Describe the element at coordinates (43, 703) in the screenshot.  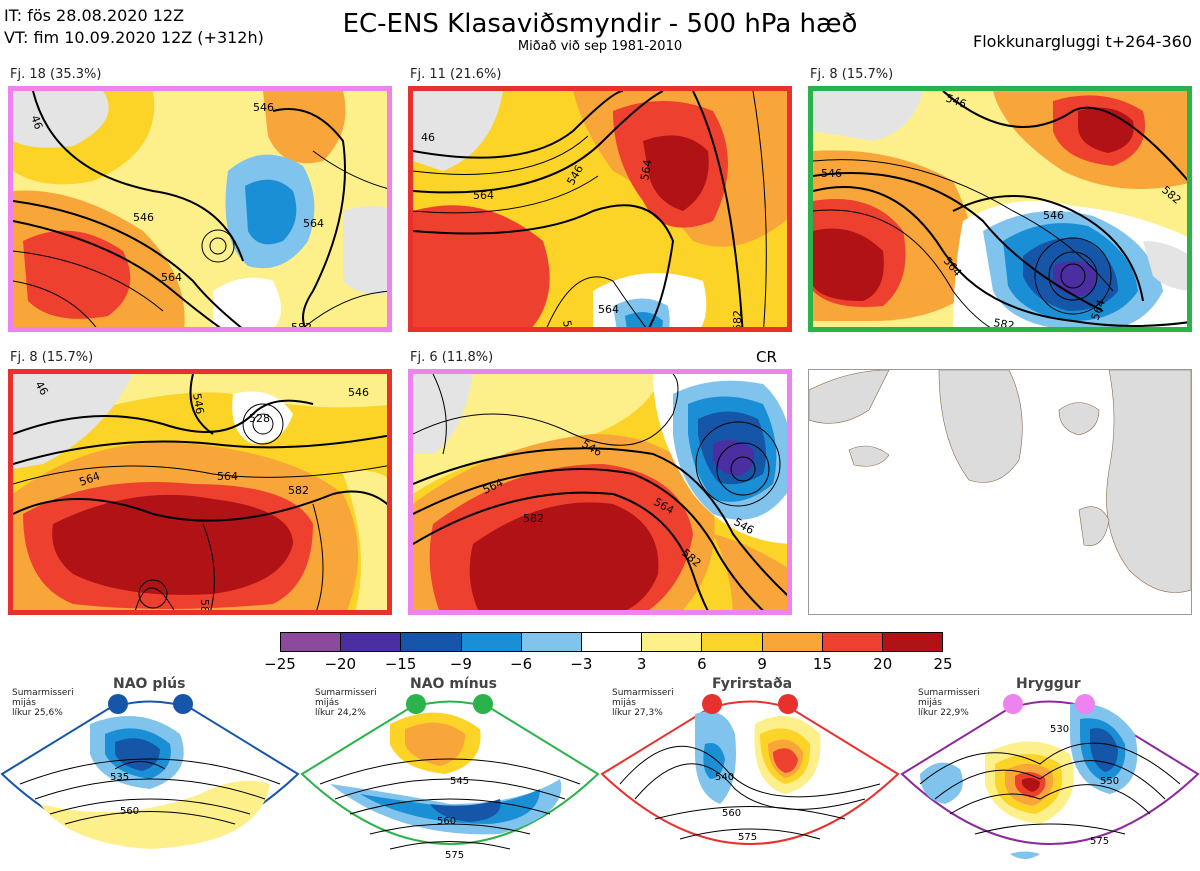
I see `regime-note: Sumarmisseri mijás líkur 25,6%` at that location.